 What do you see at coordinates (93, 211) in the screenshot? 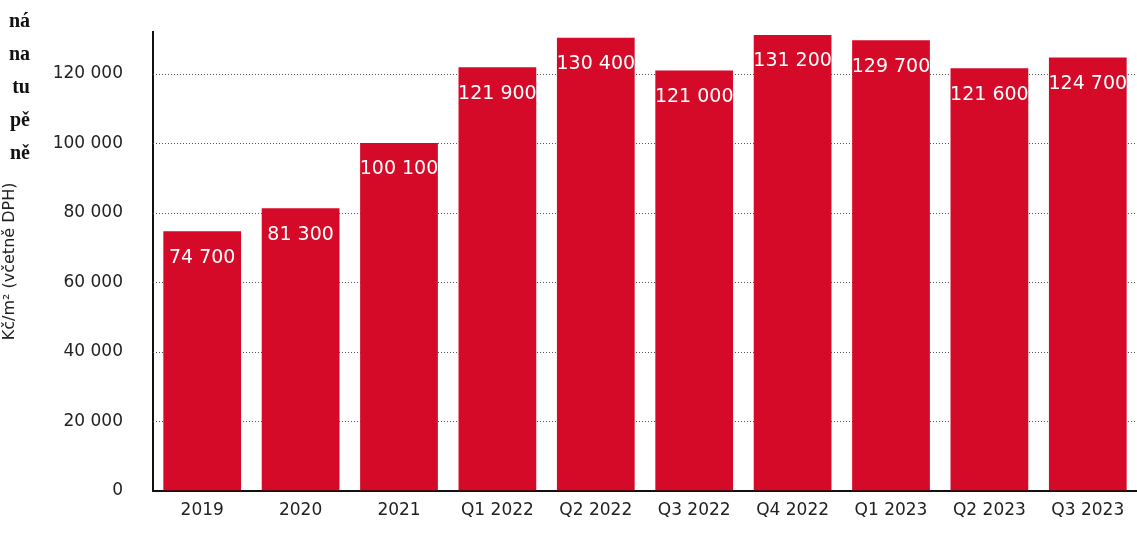
I see `y-tick-label: 80 000` at bounding box center [93, 211].